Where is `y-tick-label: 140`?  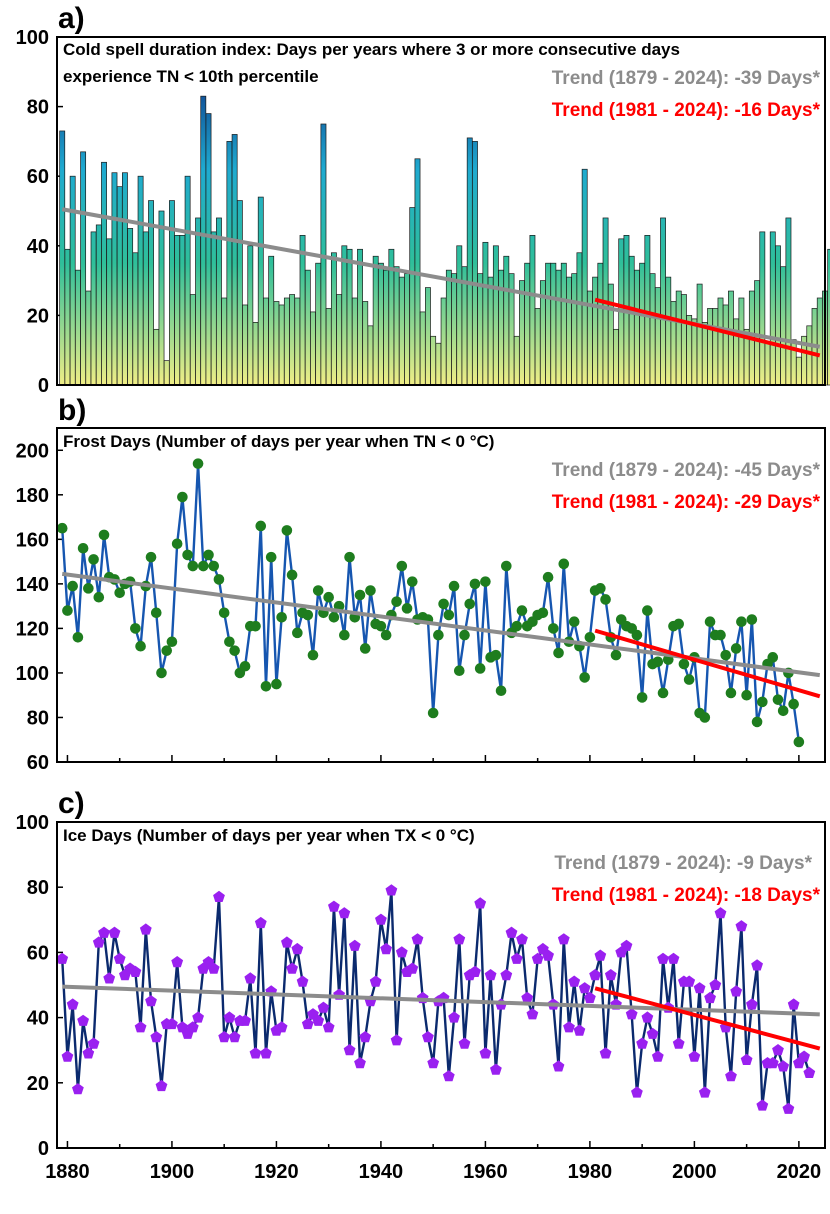
y-tick-label: 140 is located at coordinates (32, 585).